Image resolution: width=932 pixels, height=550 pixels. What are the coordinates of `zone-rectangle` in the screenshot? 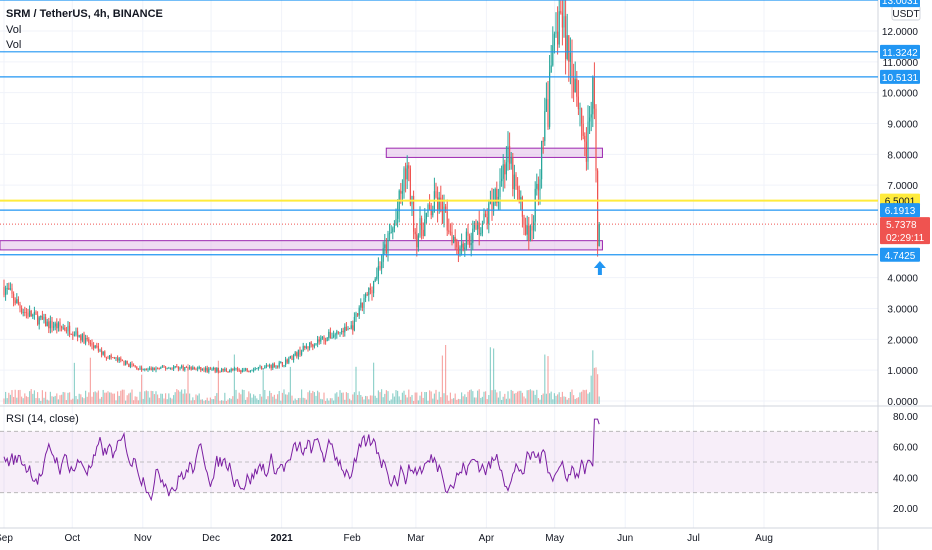 It's located at (494, 152).